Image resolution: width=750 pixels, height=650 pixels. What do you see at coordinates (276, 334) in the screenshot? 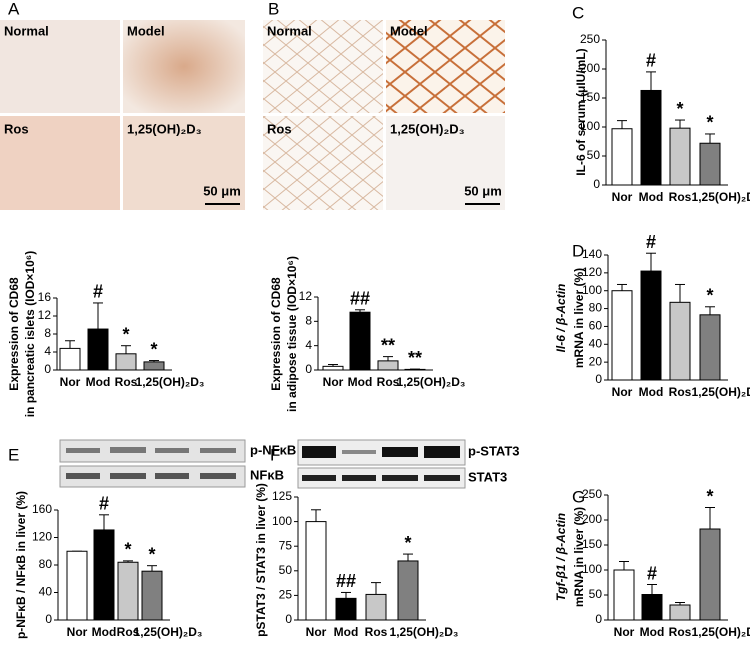
I see `y-axis-label: Expression of CD68` at bounding box center [276, 334].